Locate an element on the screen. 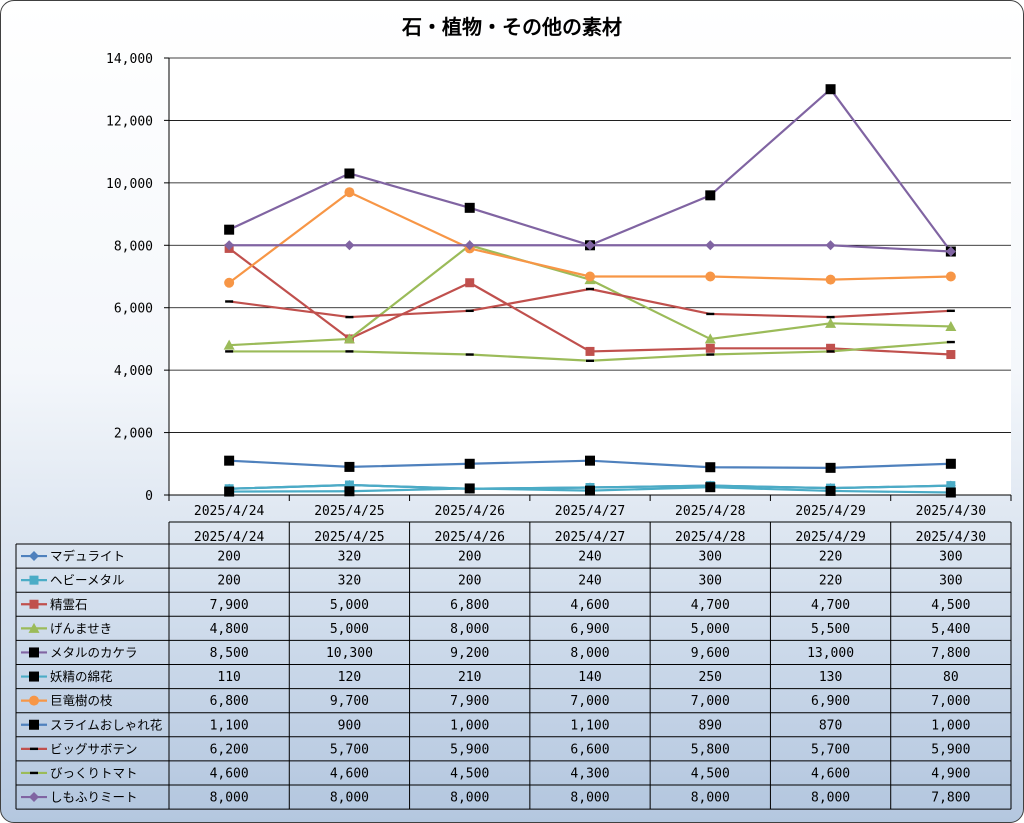  x-tick-label: 2025/4/30 is located at coordinates (951, 511).